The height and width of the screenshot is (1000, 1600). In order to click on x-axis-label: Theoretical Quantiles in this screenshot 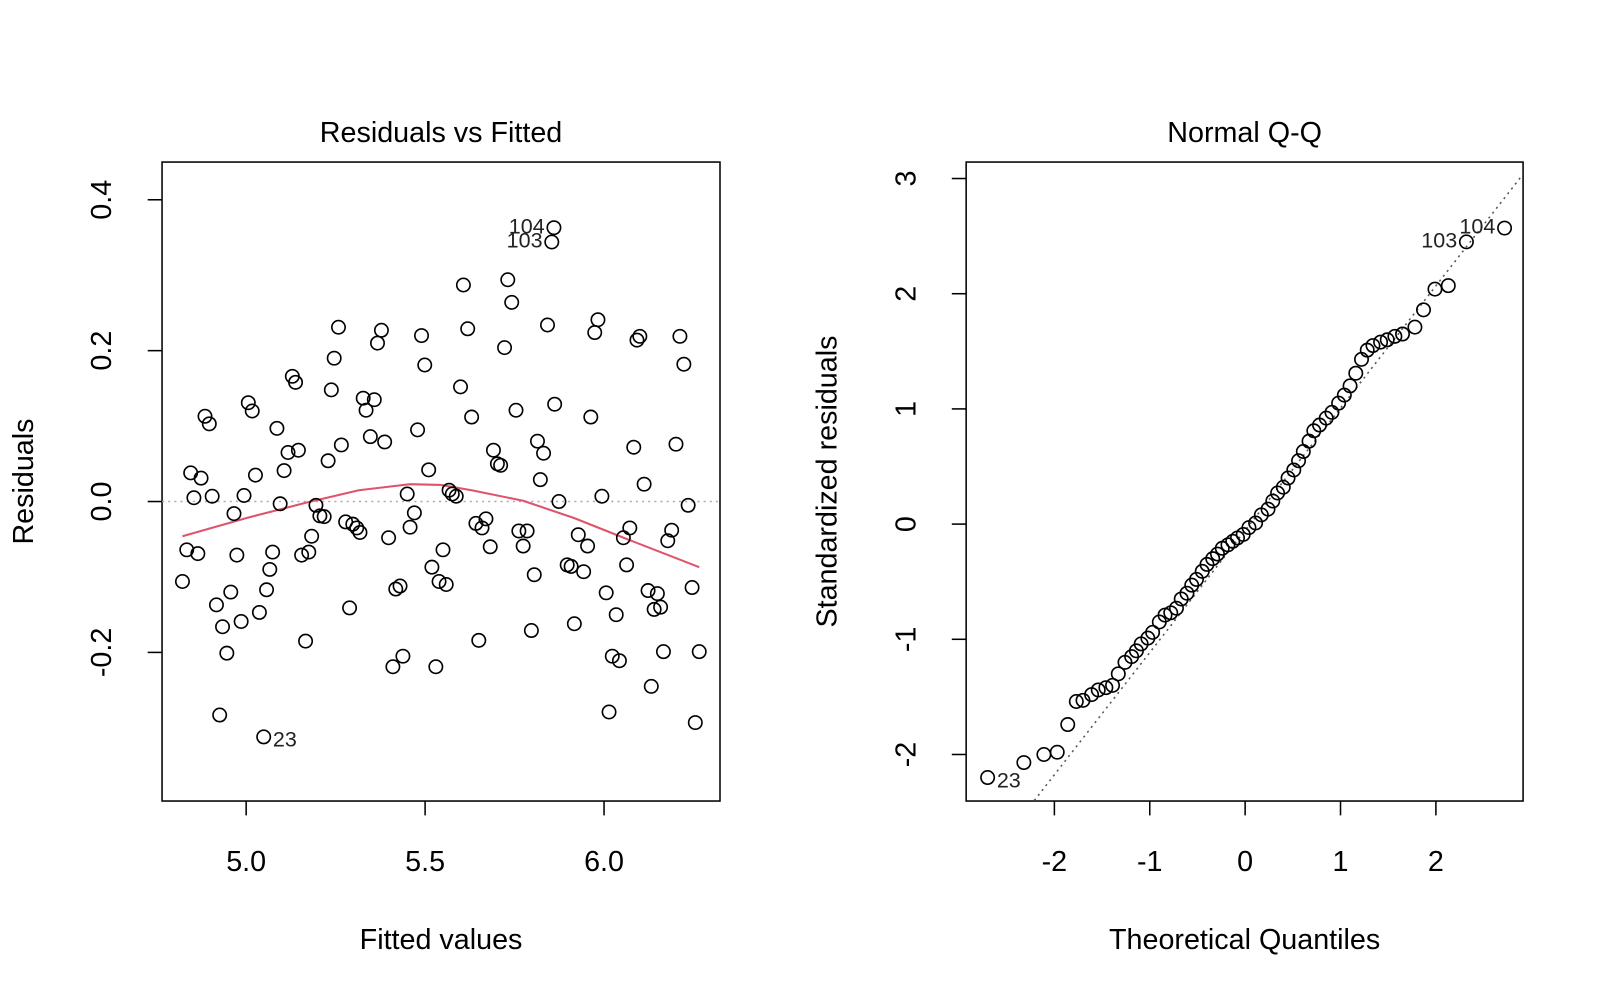, I will do `click(1244, 940)`.